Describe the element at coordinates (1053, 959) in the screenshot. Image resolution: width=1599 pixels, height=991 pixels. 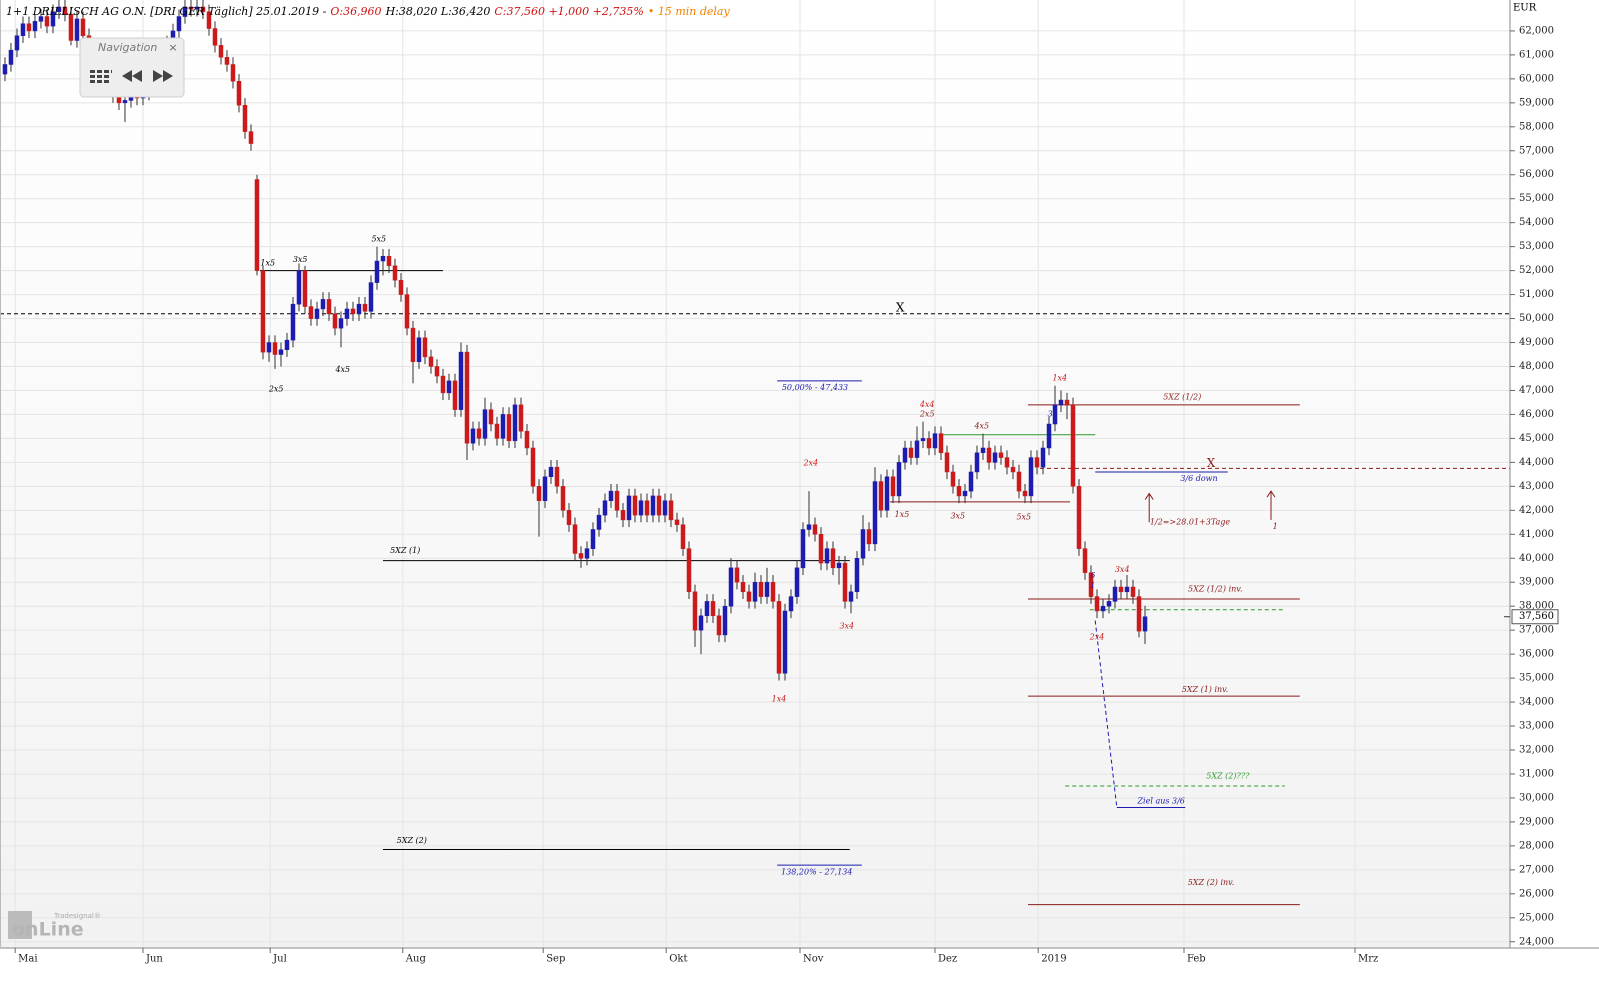
I see `x-tick-label: 2019` at that location.